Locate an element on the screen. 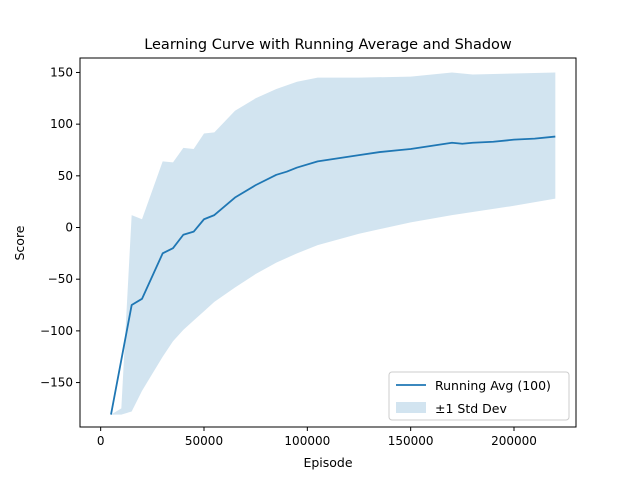  x-tick-label: 0 is located at coordinates (101, 441).